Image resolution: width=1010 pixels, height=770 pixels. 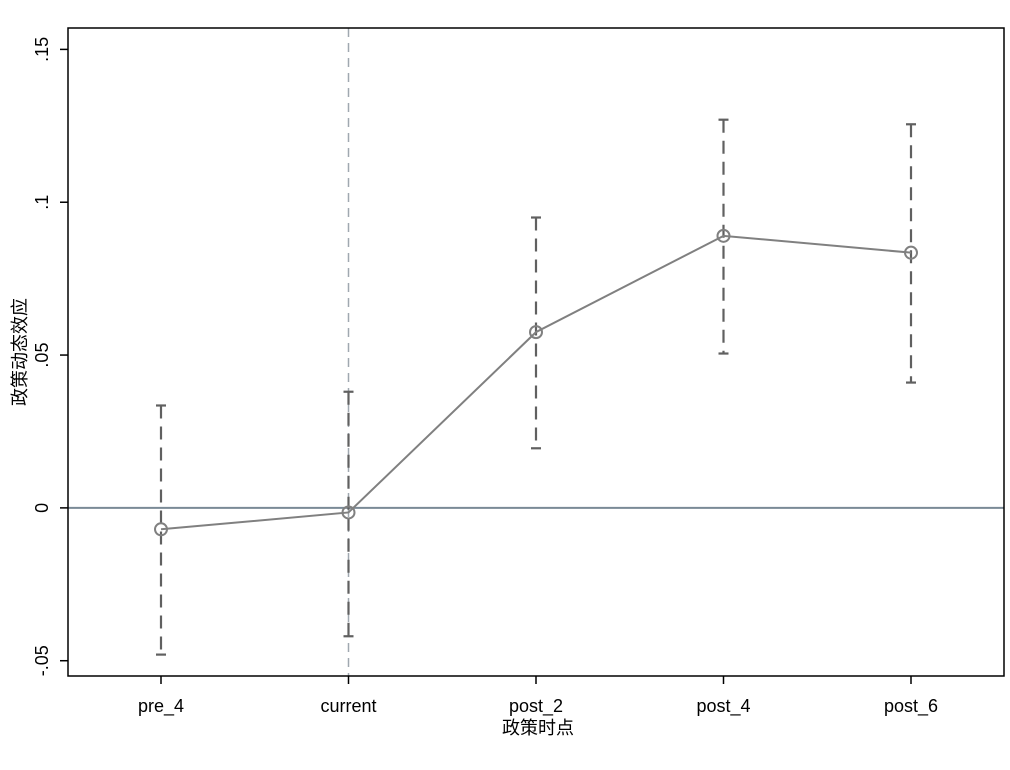 I want to click on x-tick-label: pre_4, so click(x=161, y=706).